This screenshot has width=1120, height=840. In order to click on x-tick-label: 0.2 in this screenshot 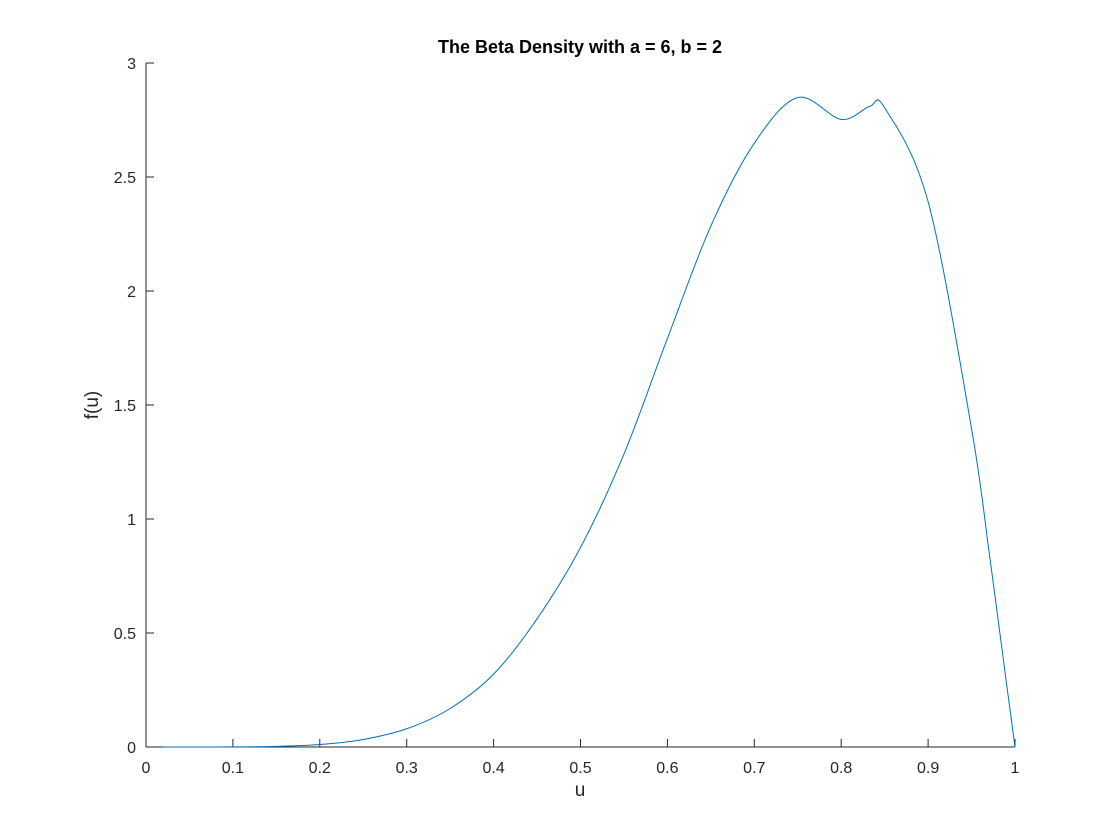, I will do `click(320, 768)`.